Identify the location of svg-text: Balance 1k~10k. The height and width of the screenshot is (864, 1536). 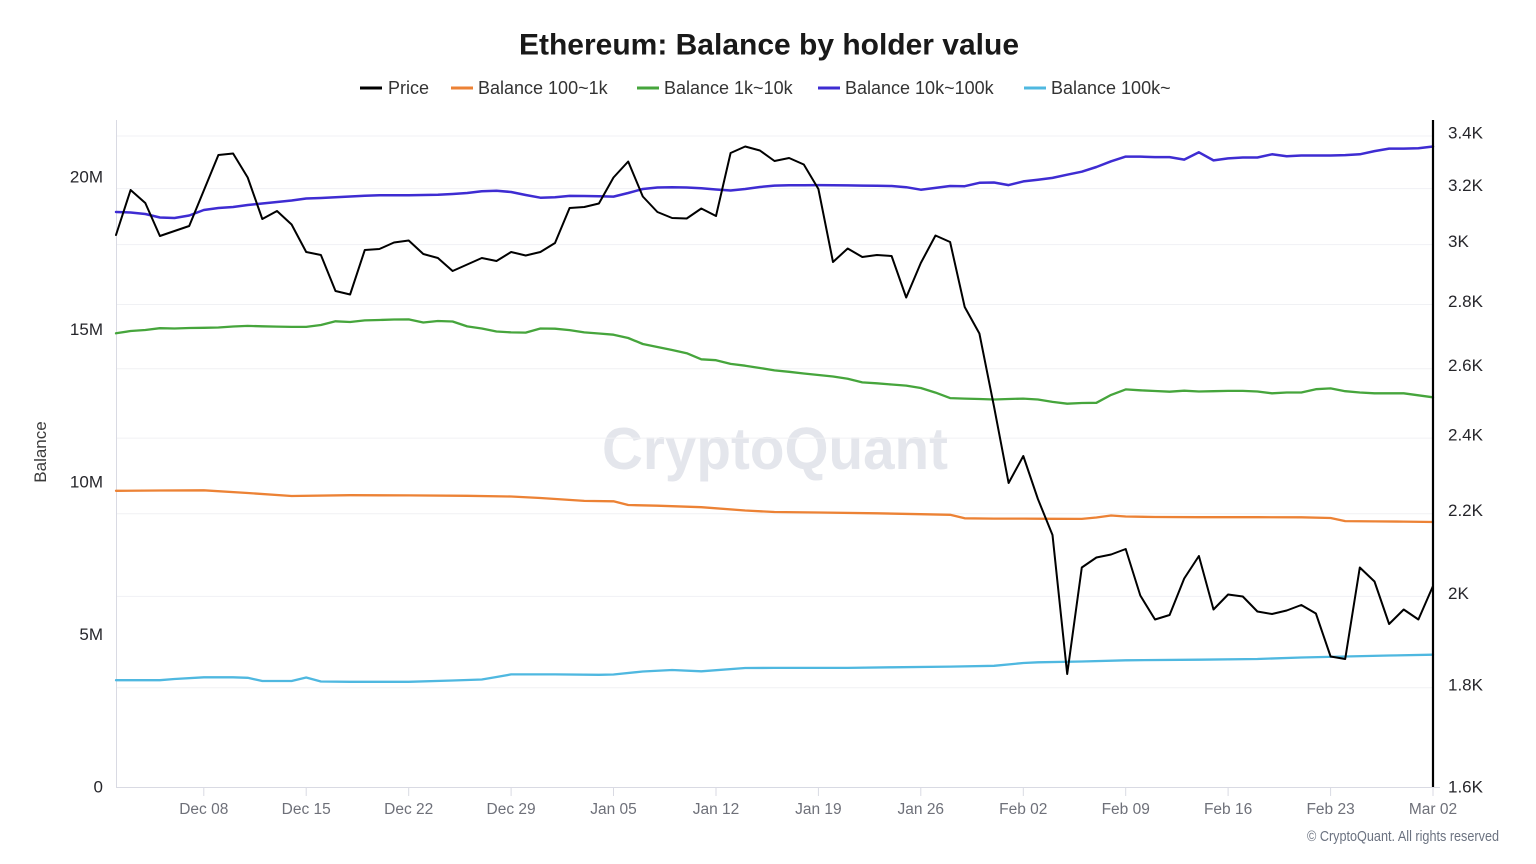
(729, 88).